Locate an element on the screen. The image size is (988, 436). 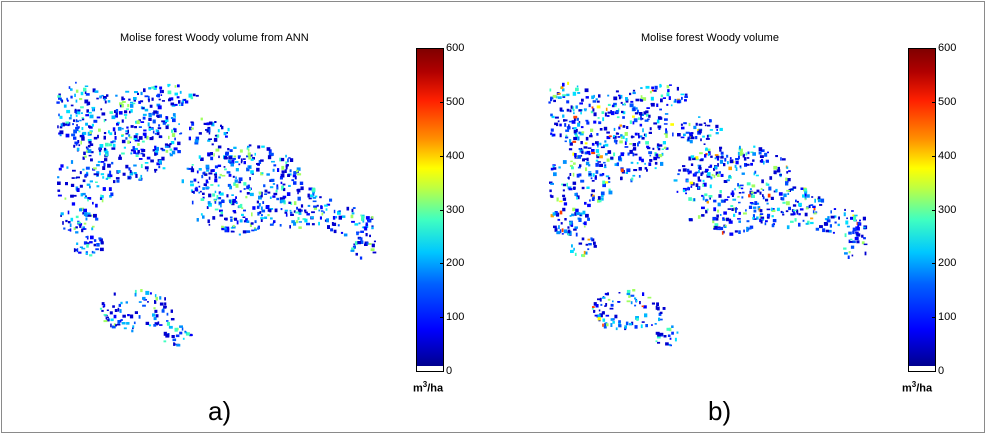
panel-b-title: Molise forest Woody volume is located at coordinates (710, 38).